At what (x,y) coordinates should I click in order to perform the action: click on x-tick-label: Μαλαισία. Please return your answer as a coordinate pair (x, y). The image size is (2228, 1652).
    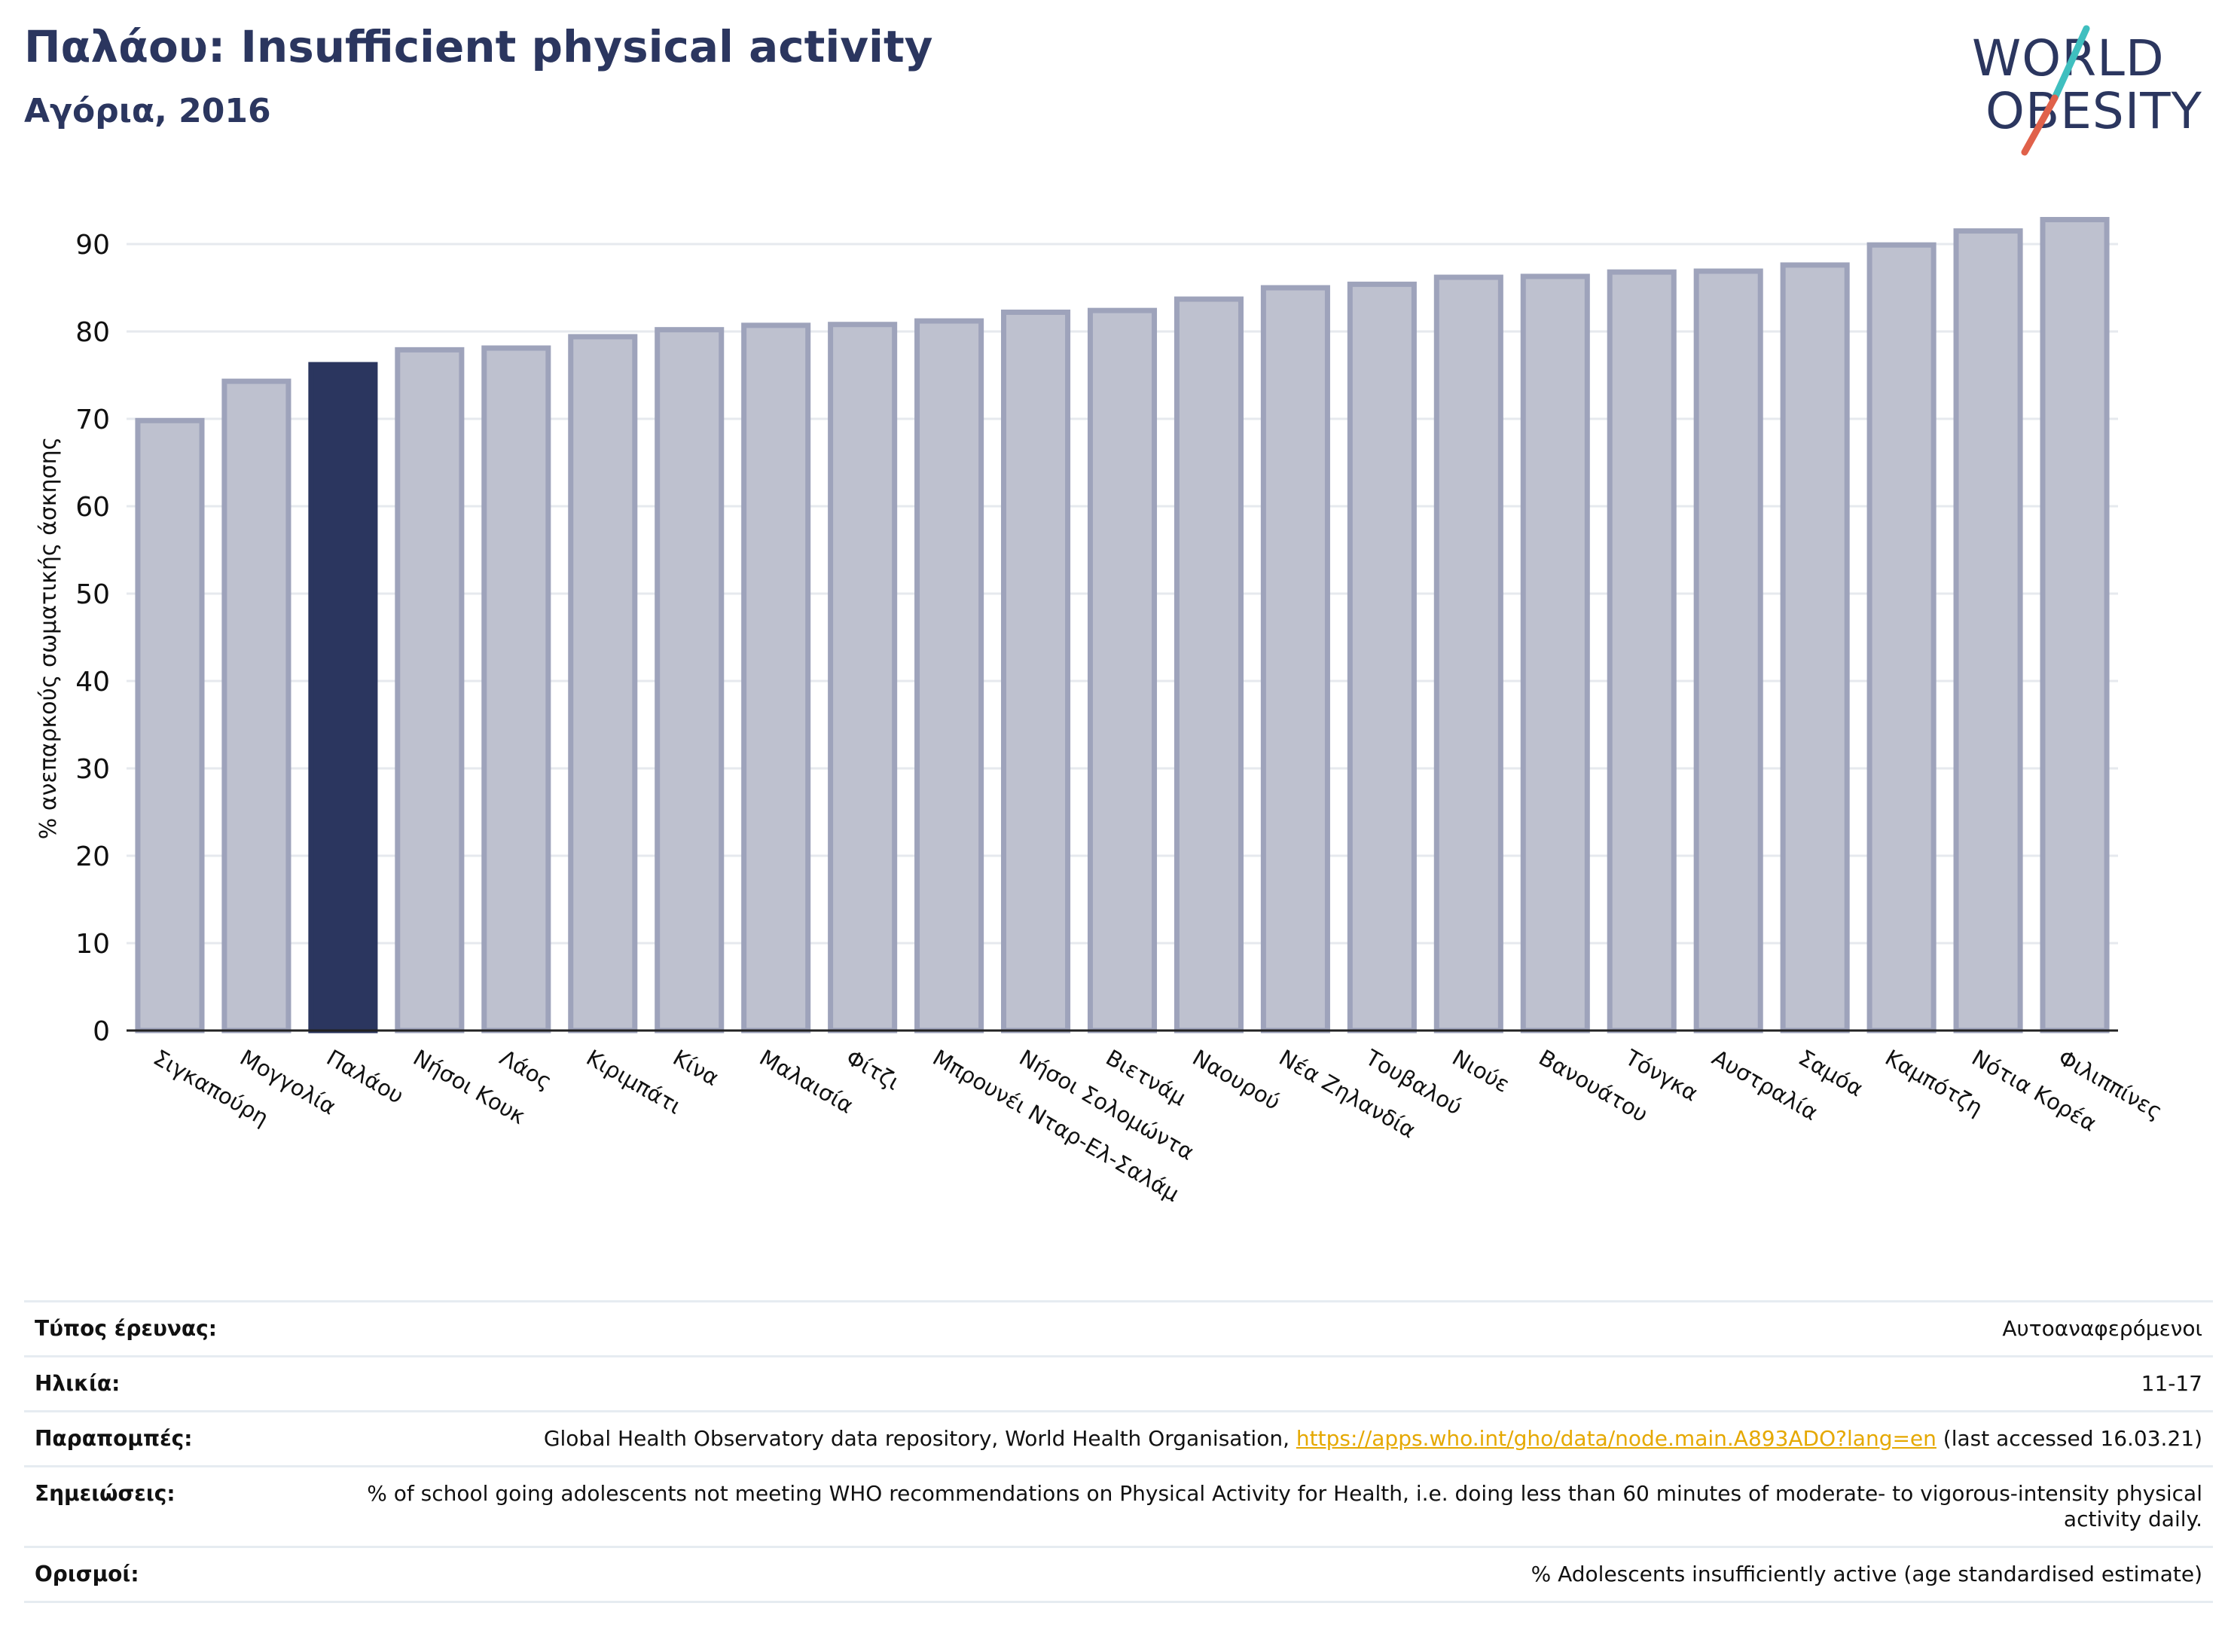
    Looking at the image, I should click on (806, 1082).